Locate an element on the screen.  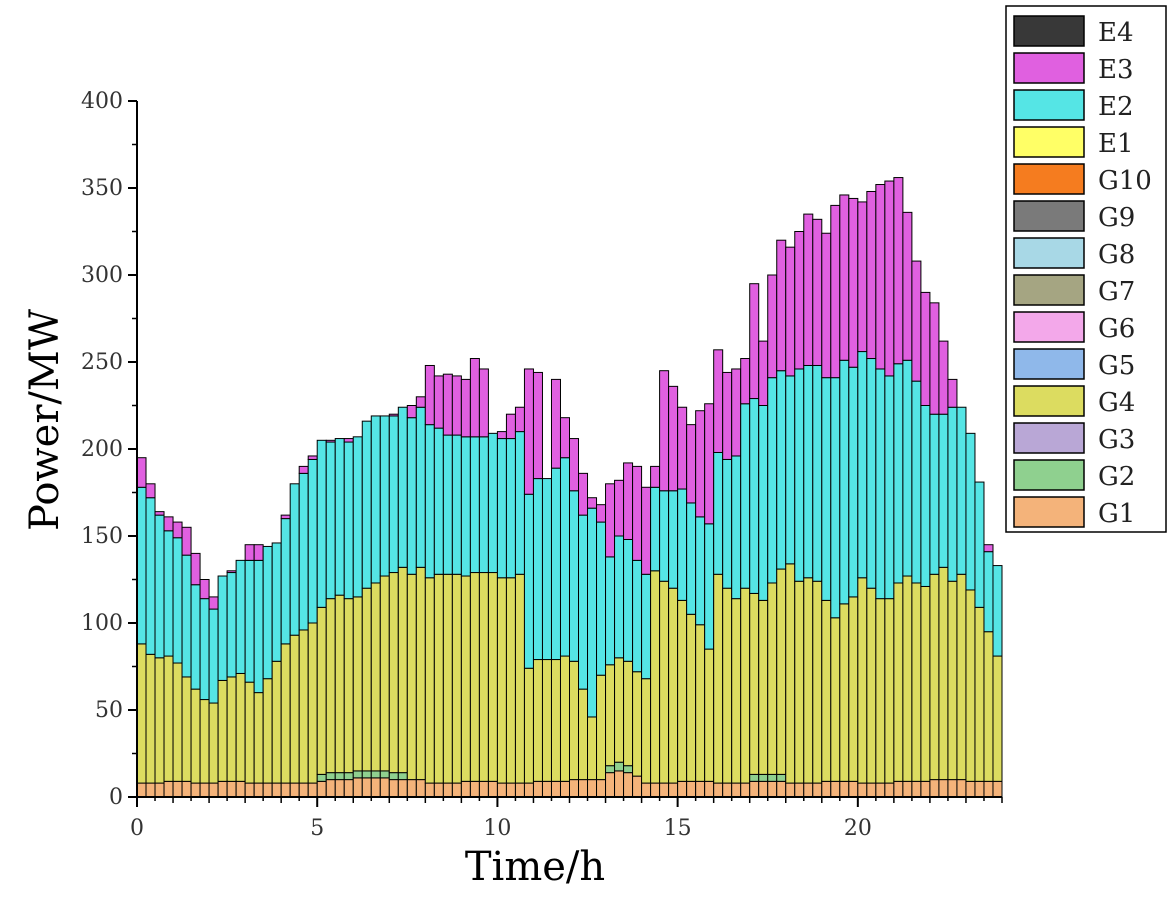
legend-swatch-g5 is located at coordinates (1049, 364).